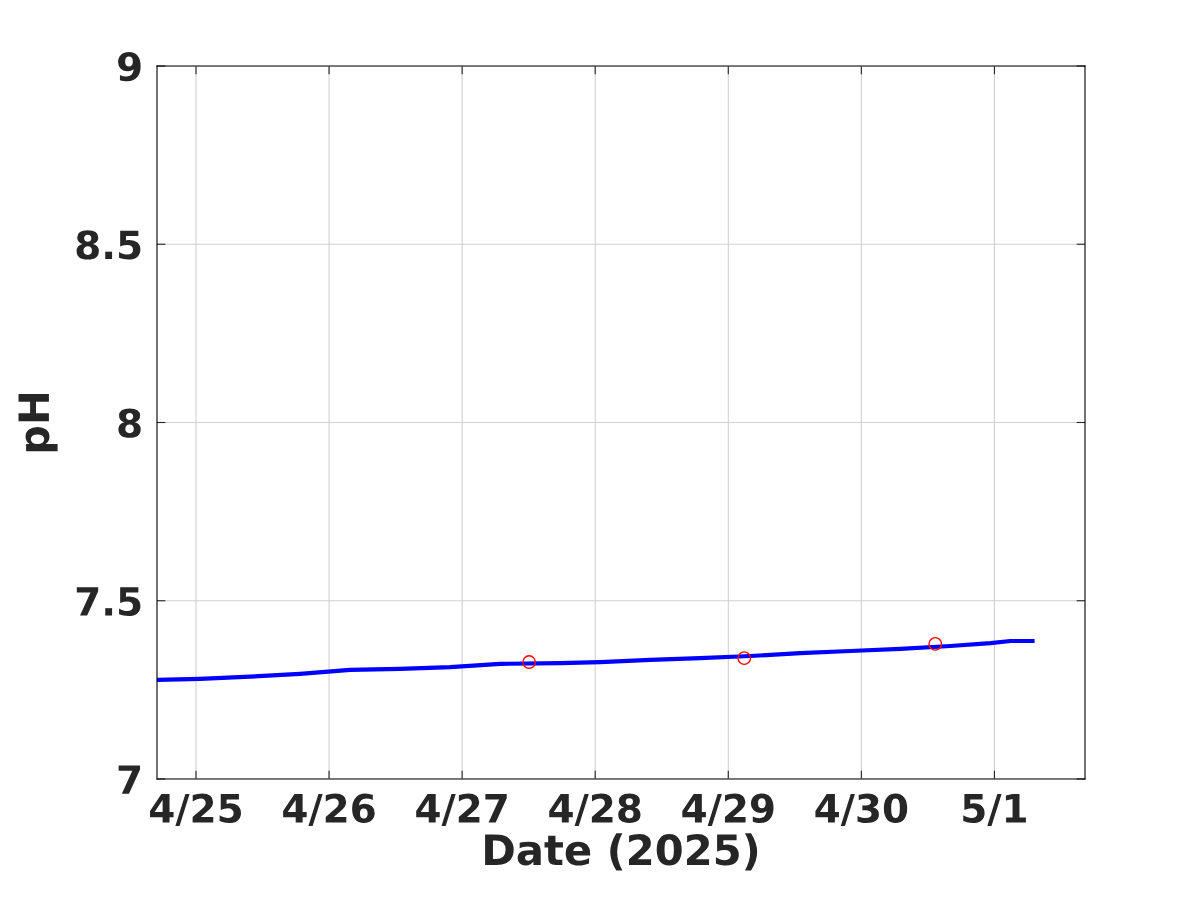 This screenshot has width=1200, height=900. Describe the element at coordinates (595, 810) in the screenshot. I see `x-tick-label: 4/28` at that location.